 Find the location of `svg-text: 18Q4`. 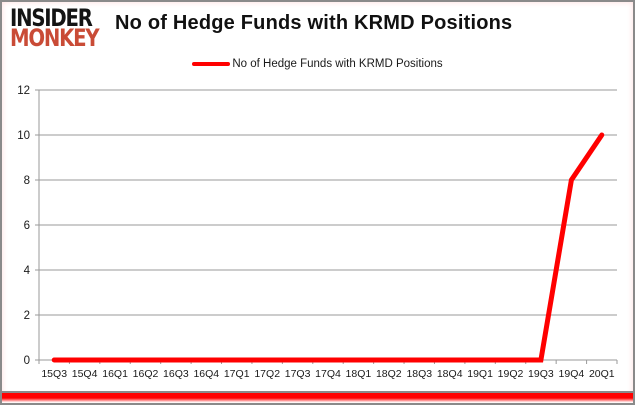

svg-text: 18Q4 is located at coordinates (450, 374).